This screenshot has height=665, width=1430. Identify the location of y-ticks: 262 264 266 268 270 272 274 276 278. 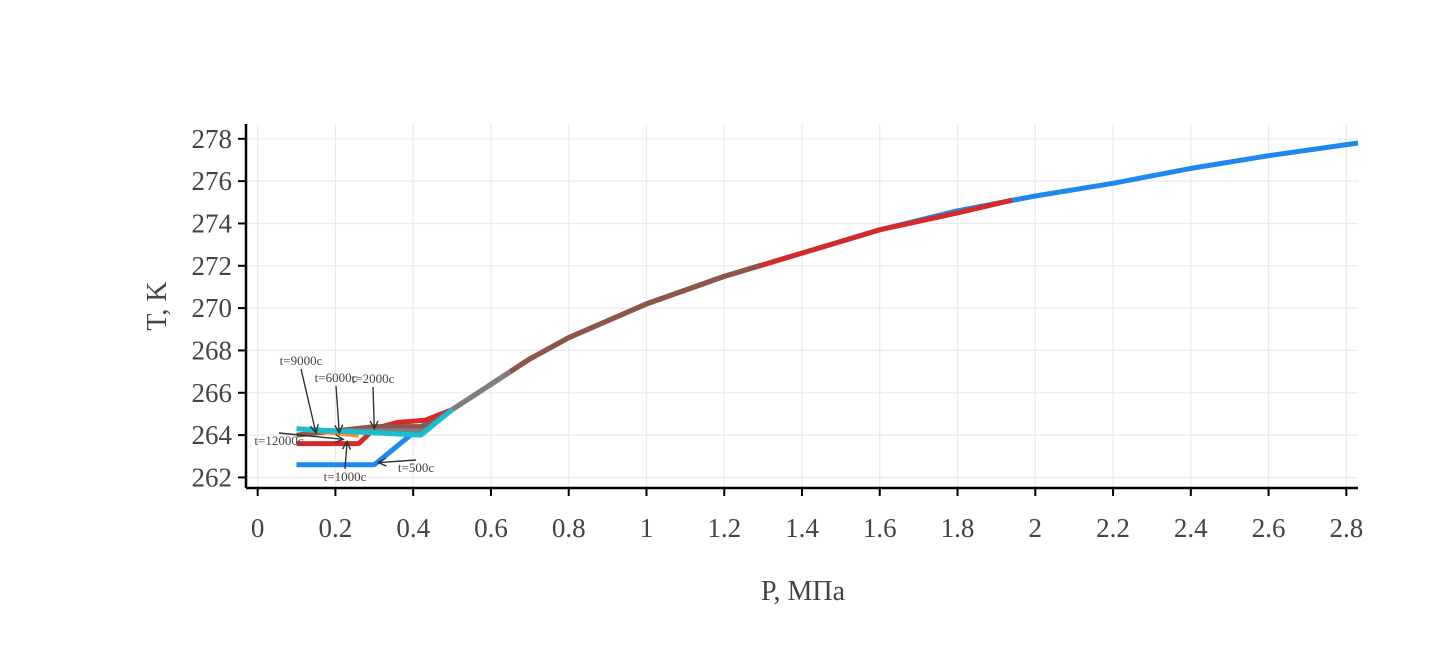
(219, 308).